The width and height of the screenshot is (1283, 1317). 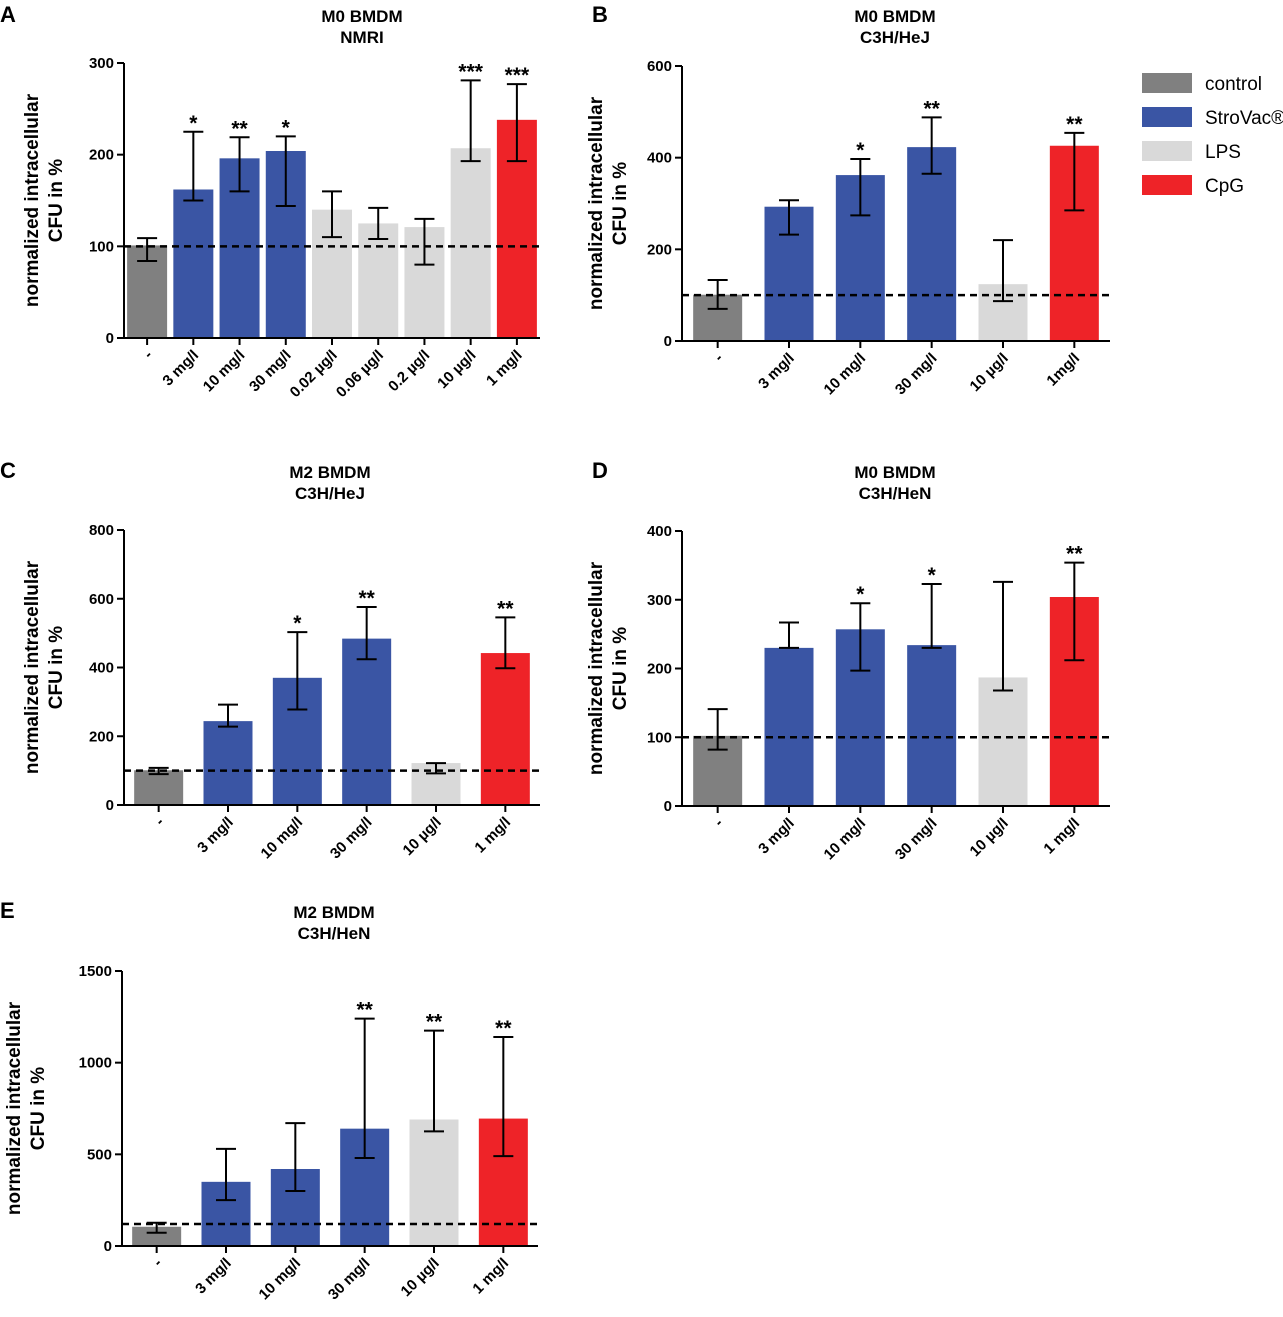 I want to click on chart-title: M0 BMDM, so click(x=361, y=16).